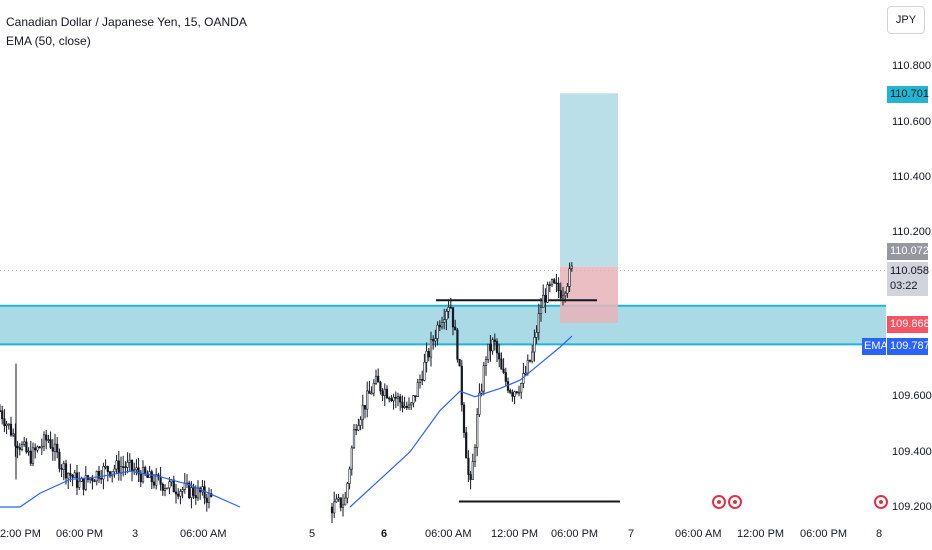 This screenshot has width=932, height=550. I want to click on ema-price-tag: 109.787, so click(908, 346).